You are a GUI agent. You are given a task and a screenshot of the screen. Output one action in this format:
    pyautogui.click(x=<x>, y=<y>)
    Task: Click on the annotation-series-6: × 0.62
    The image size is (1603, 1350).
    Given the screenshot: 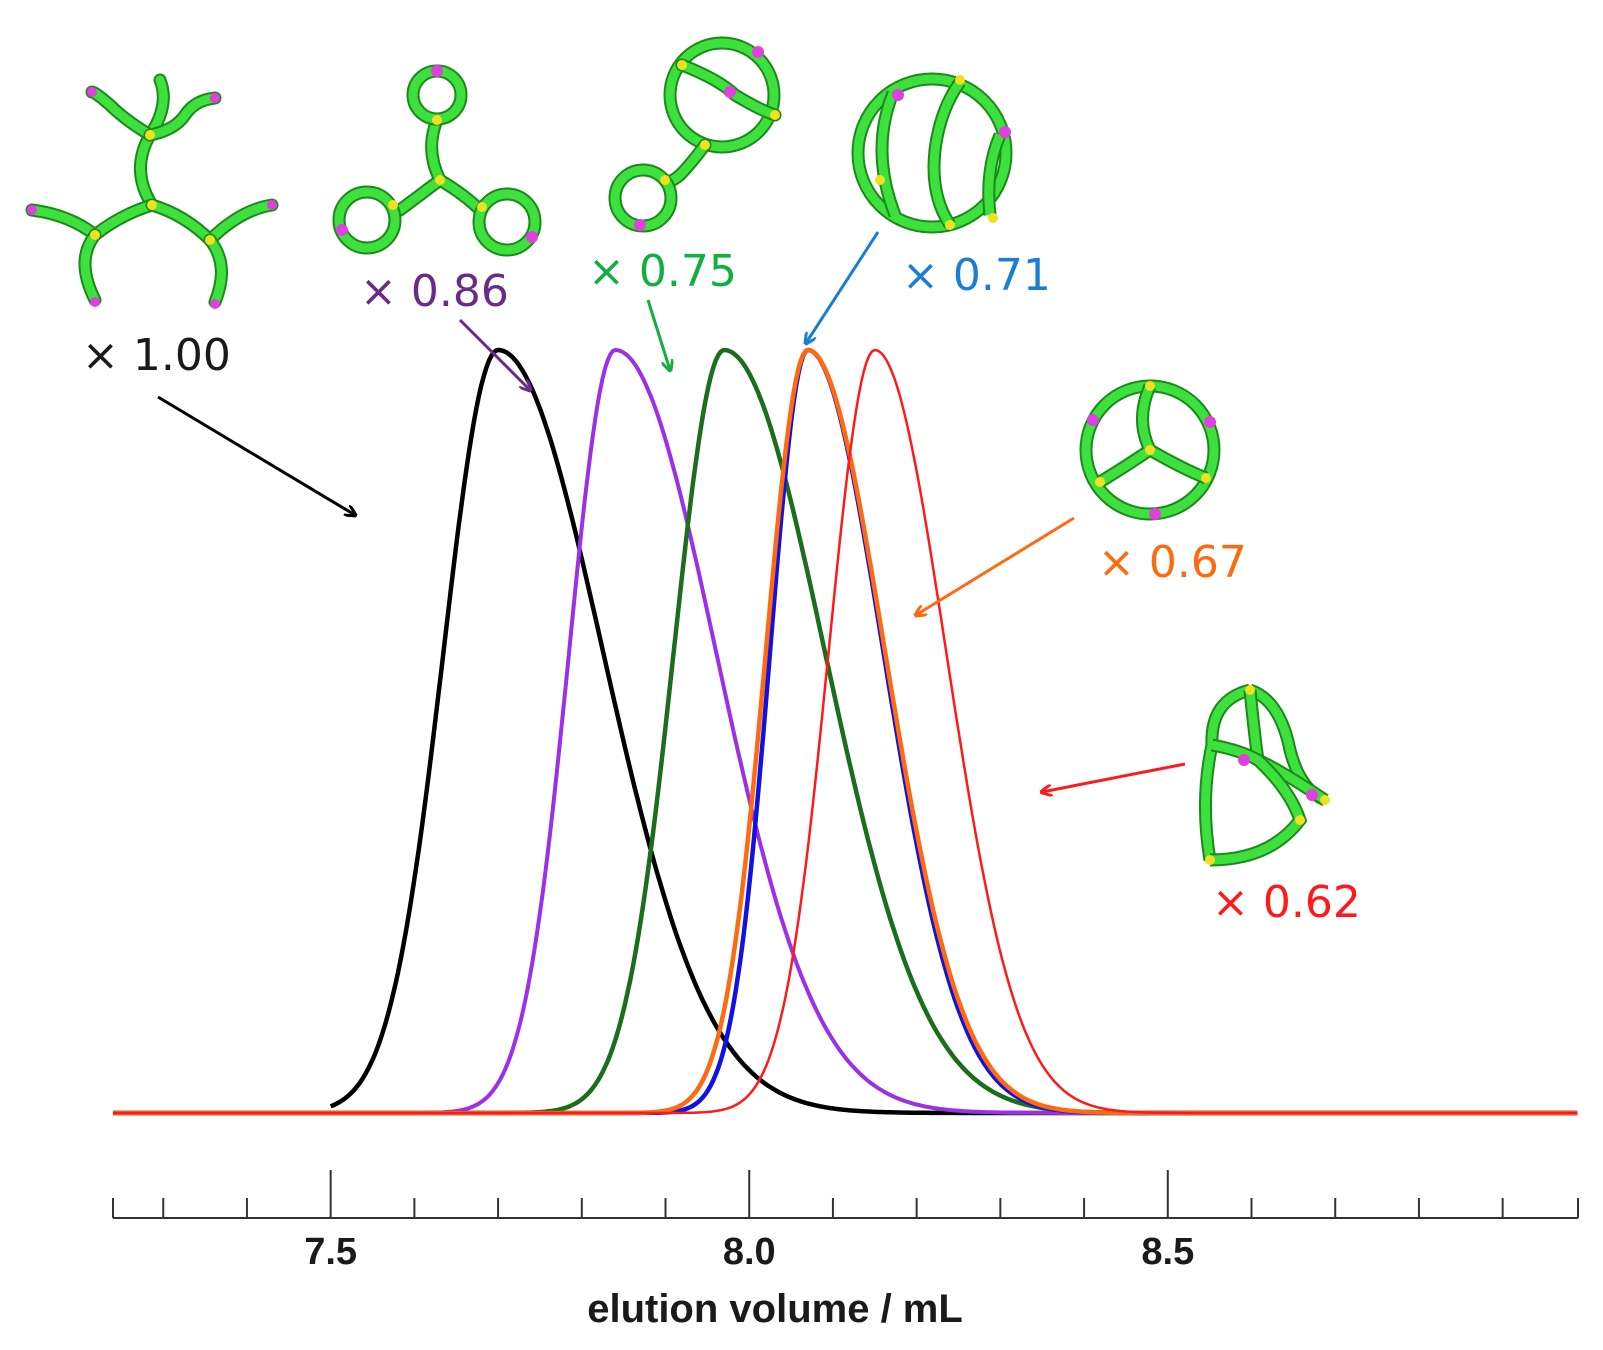 What is the action you would take?
    pyautogui.click(x=1201, y=845)
    